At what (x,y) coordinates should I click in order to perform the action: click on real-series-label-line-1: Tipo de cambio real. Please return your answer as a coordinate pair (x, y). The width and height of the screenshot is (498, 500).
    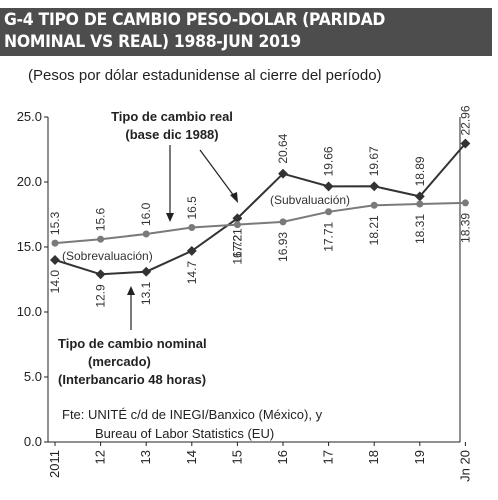
    Looking at the image, I should click on (172, 116).